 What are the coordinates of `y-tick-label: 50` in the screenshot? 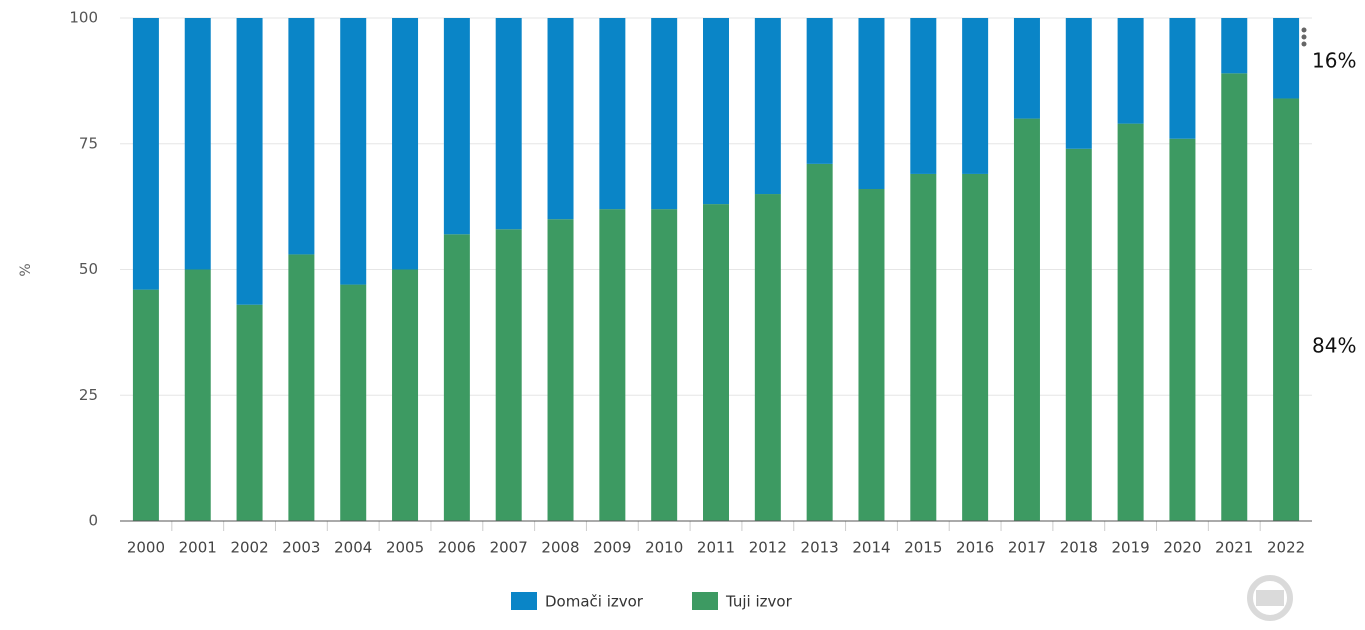 It's located at (88, 269).